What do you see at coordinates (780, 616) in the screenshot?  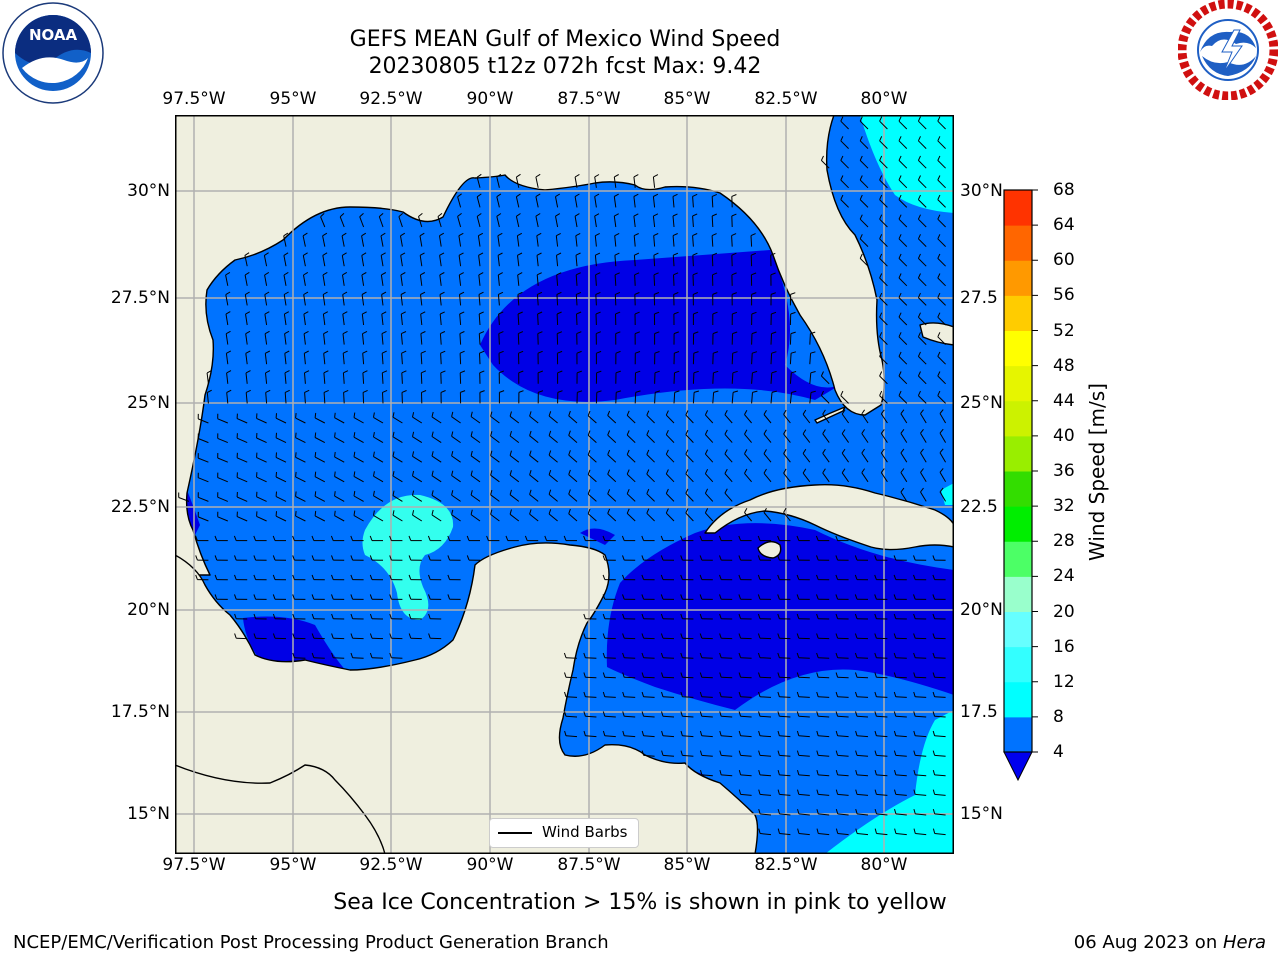 I see `wind-field-lt4` at bounding box center [780, 616].